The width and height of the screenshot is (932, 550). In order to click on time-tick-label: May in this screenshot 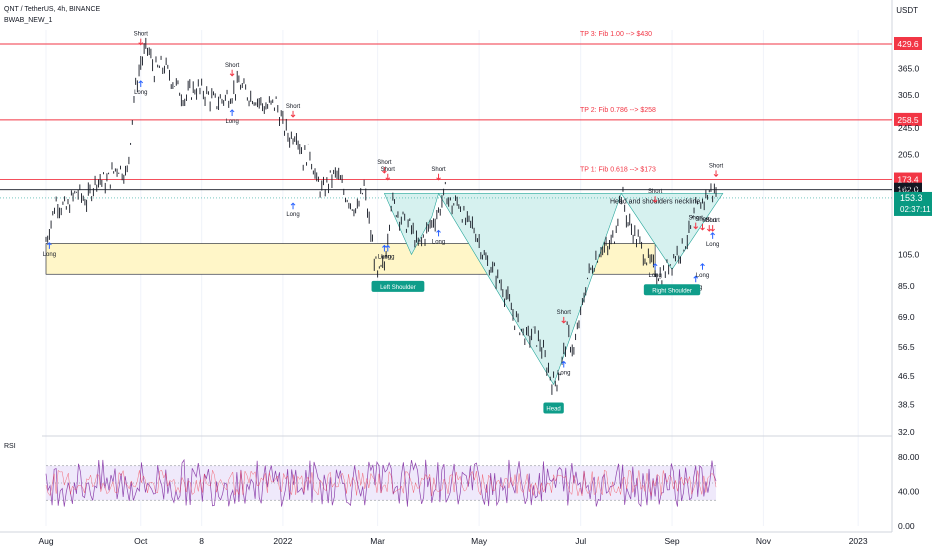, I will do `click(479, 541)`.